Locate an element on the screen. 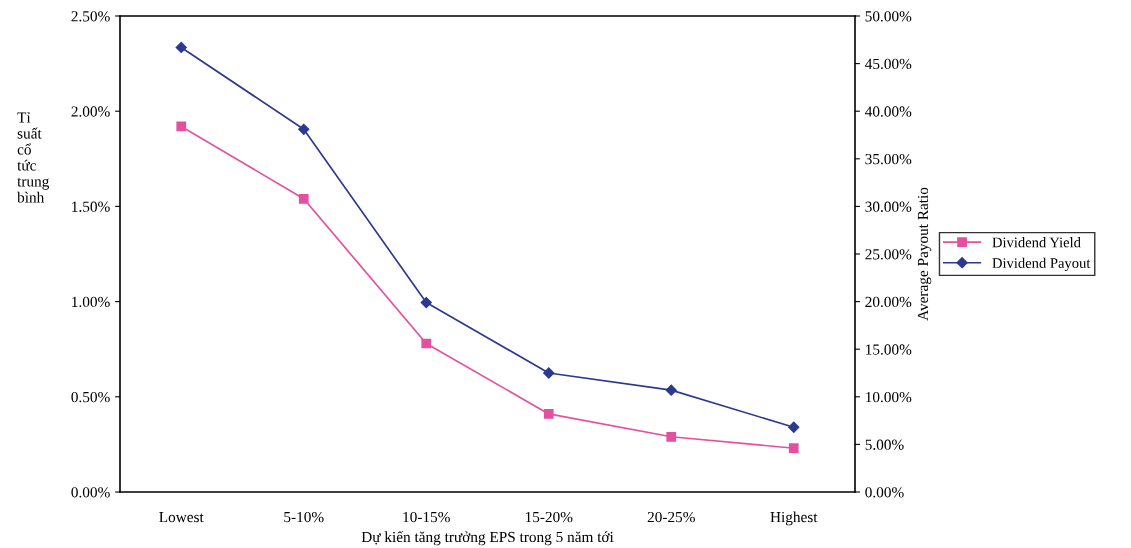 This screenshot has width=1131, height=548. x-tick-label: Lowest is located at coordinates (181, 517).